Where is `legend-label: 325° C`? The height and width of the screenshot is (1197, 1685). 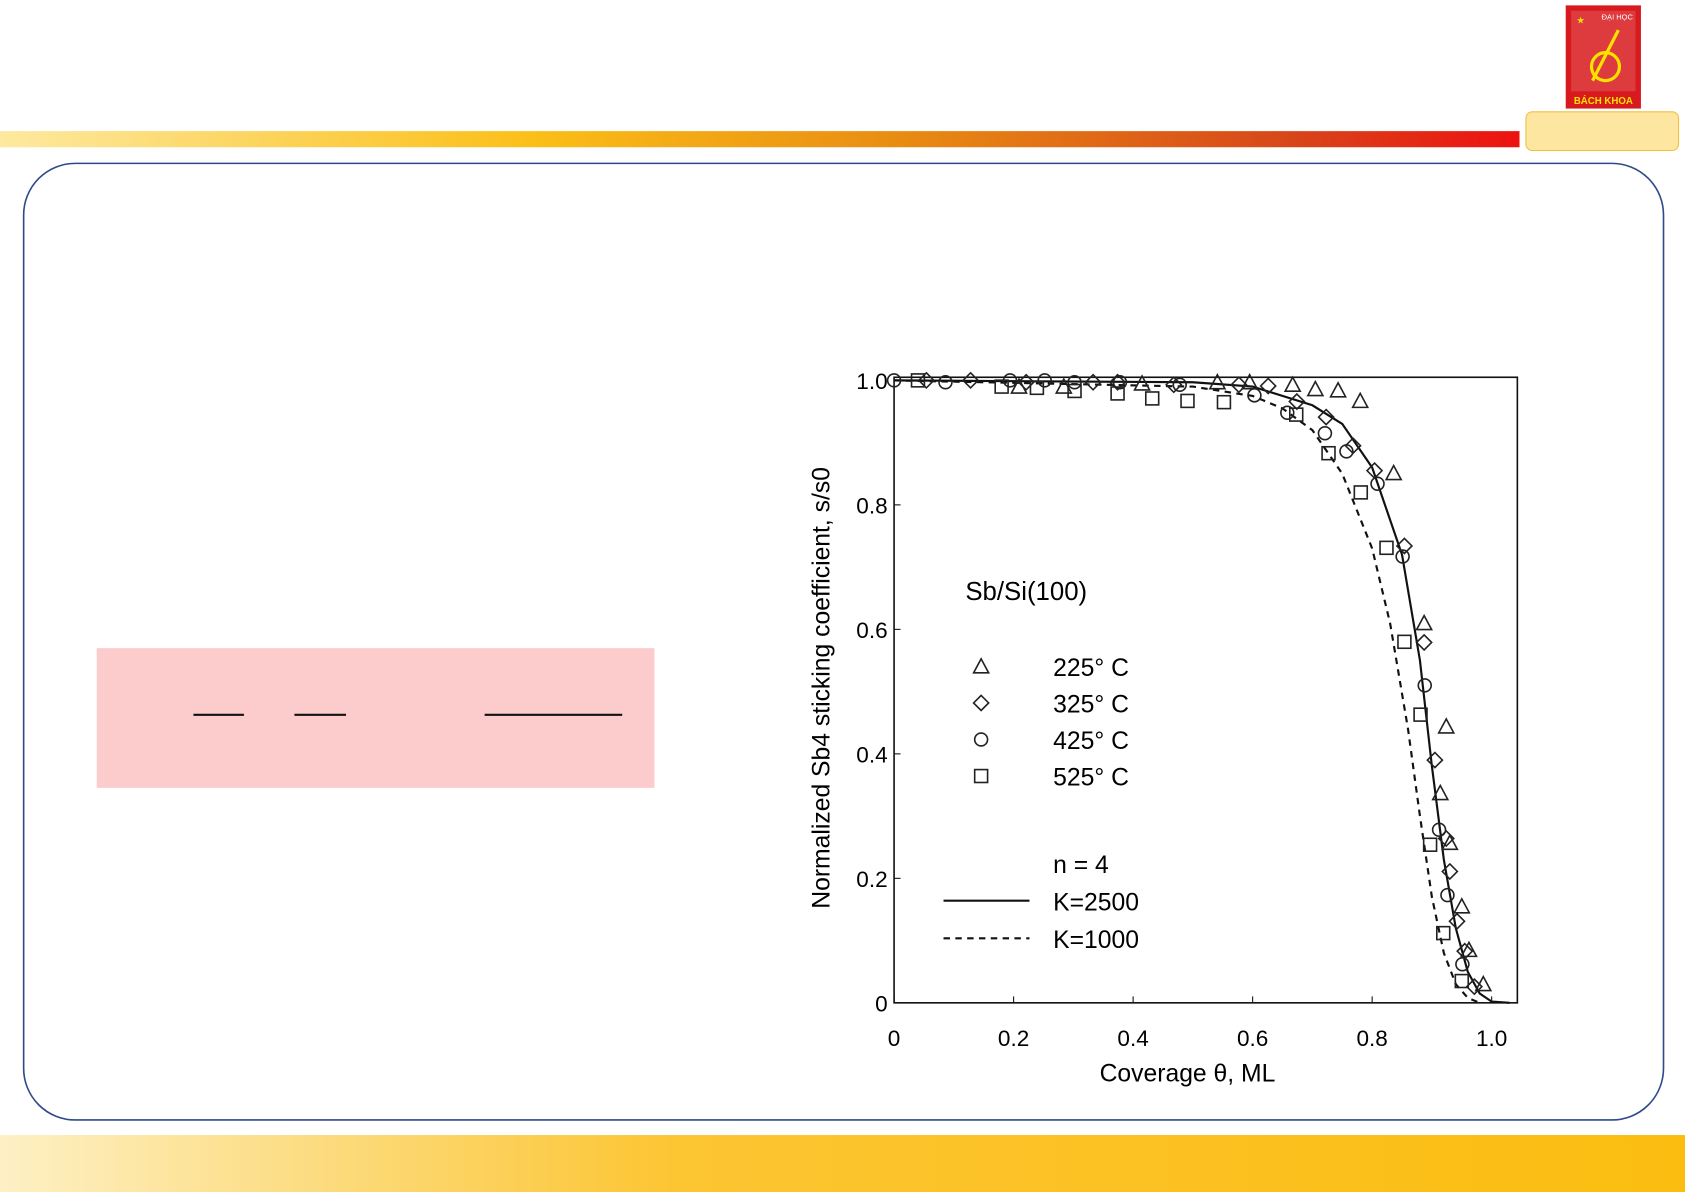 legend-label: 325° C is located at coordinates (1091, 705).